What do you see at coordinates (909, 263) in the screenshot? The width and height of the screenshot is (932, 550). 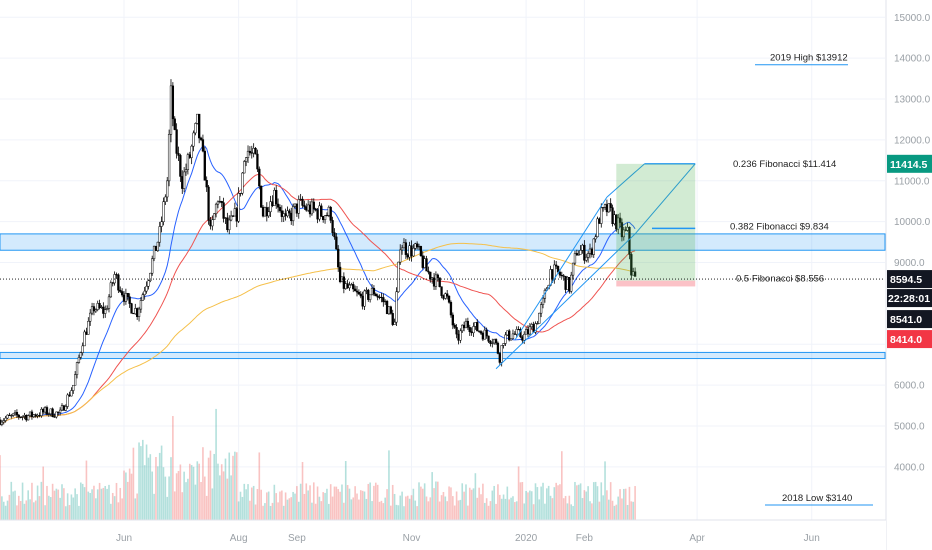 I see `price-tick-label: 9000.0` at bounding box center [909, 263].